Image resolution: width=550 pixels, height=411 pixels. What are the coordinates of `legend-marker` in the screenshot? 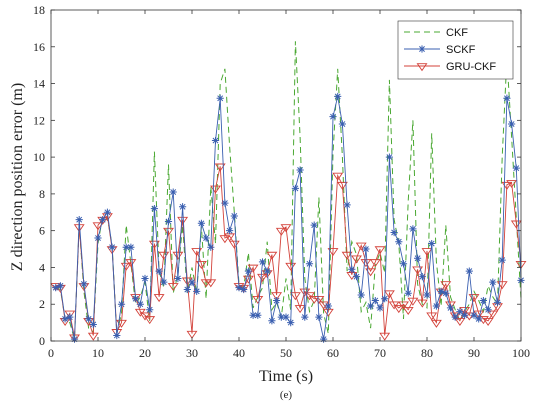 It's located at (422, 67).